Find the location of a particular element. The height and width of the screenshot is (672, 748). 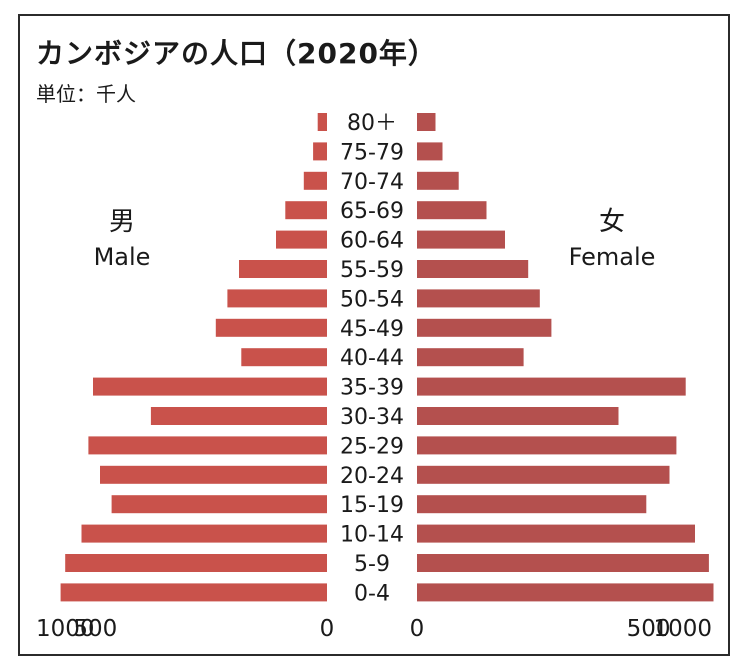

male-label-en: Male is located at coordinates (122, 257).